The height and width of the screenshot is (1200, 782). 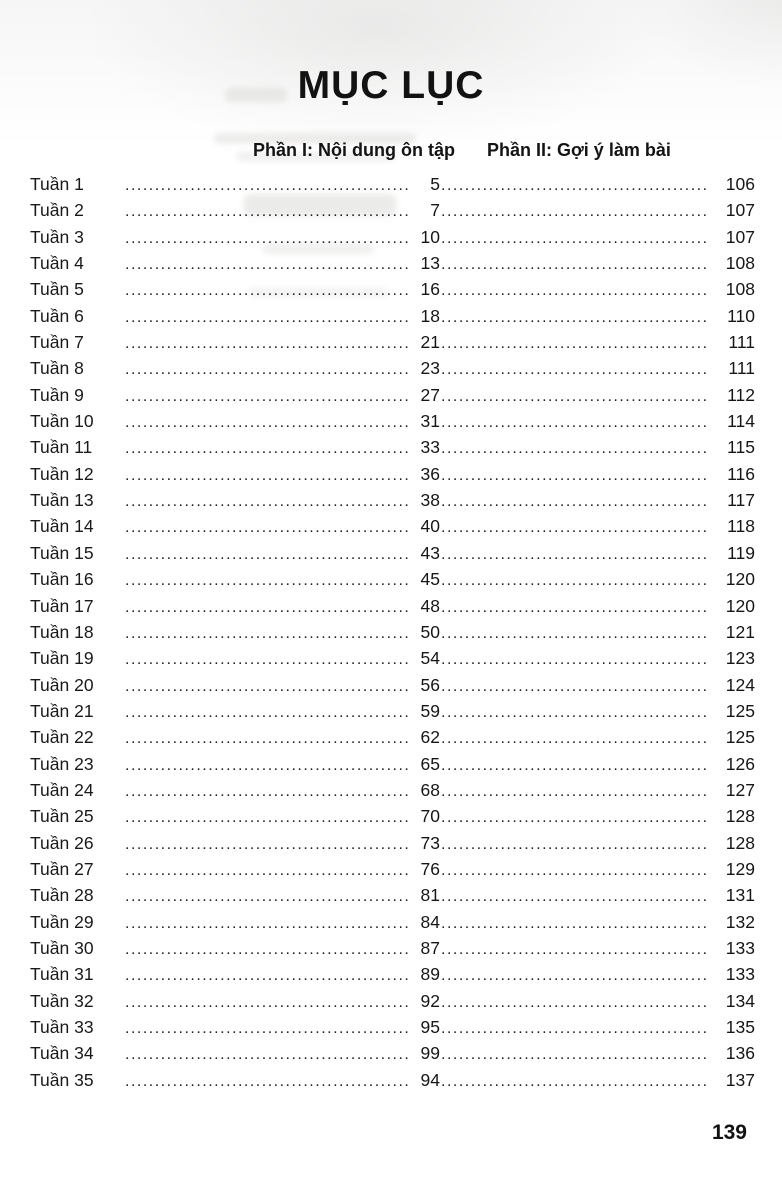 What do you see at coordinates (740, 868) in the screenshot?
I see `toc-row-part2-page: 129` at bounding box center [740, 868].